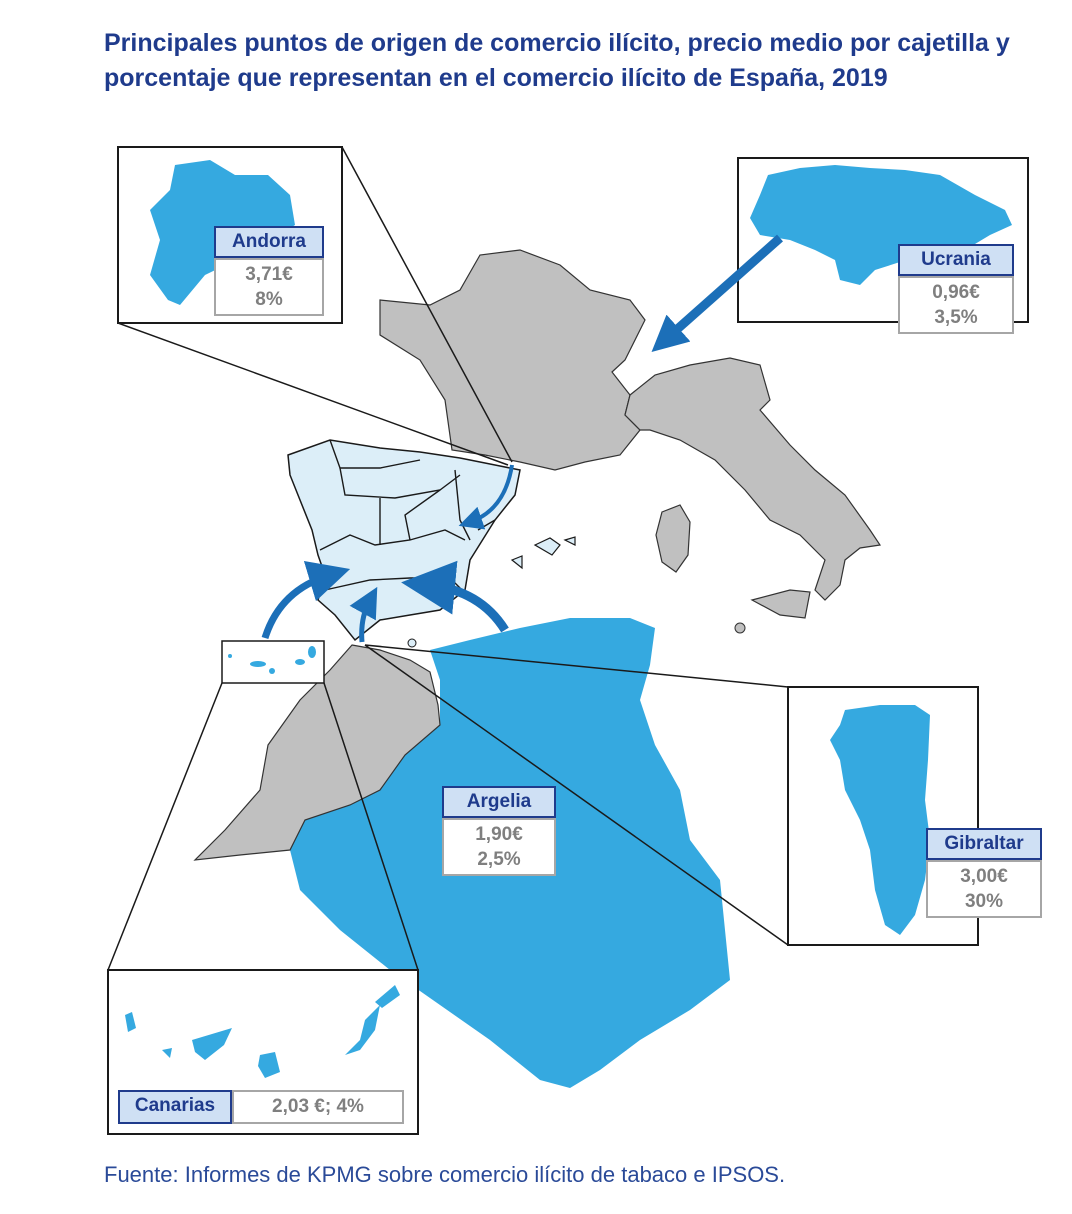 The height and width of the screenshot is (1214, 1072). I want to click on gibraltar-share: 30%, so click(984, 901).